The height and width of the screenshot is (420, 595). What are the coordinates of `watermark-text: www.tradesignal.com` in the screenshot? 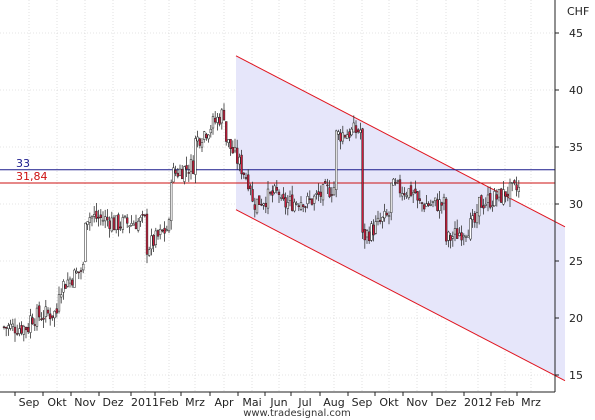 It's located at (297, 413).